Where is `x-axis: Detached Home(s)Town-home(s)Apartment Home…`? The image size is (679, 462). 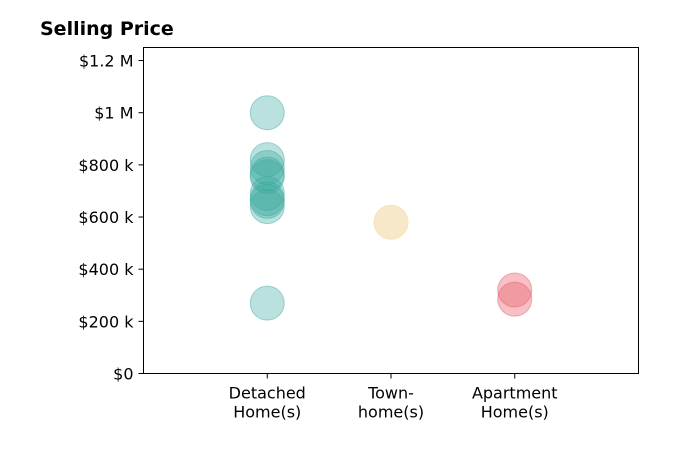
x-axis: Detached Home(s)Town-home(s)Apartment Home… is located at coordinates (393, 397).